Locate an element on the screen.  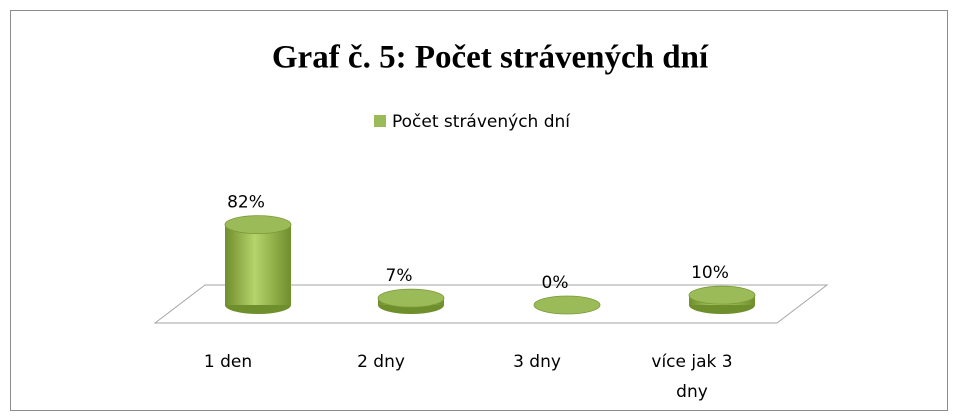
chart-title: Graf č. 5: Počet strávených dní is located at coordinates (490, 58).